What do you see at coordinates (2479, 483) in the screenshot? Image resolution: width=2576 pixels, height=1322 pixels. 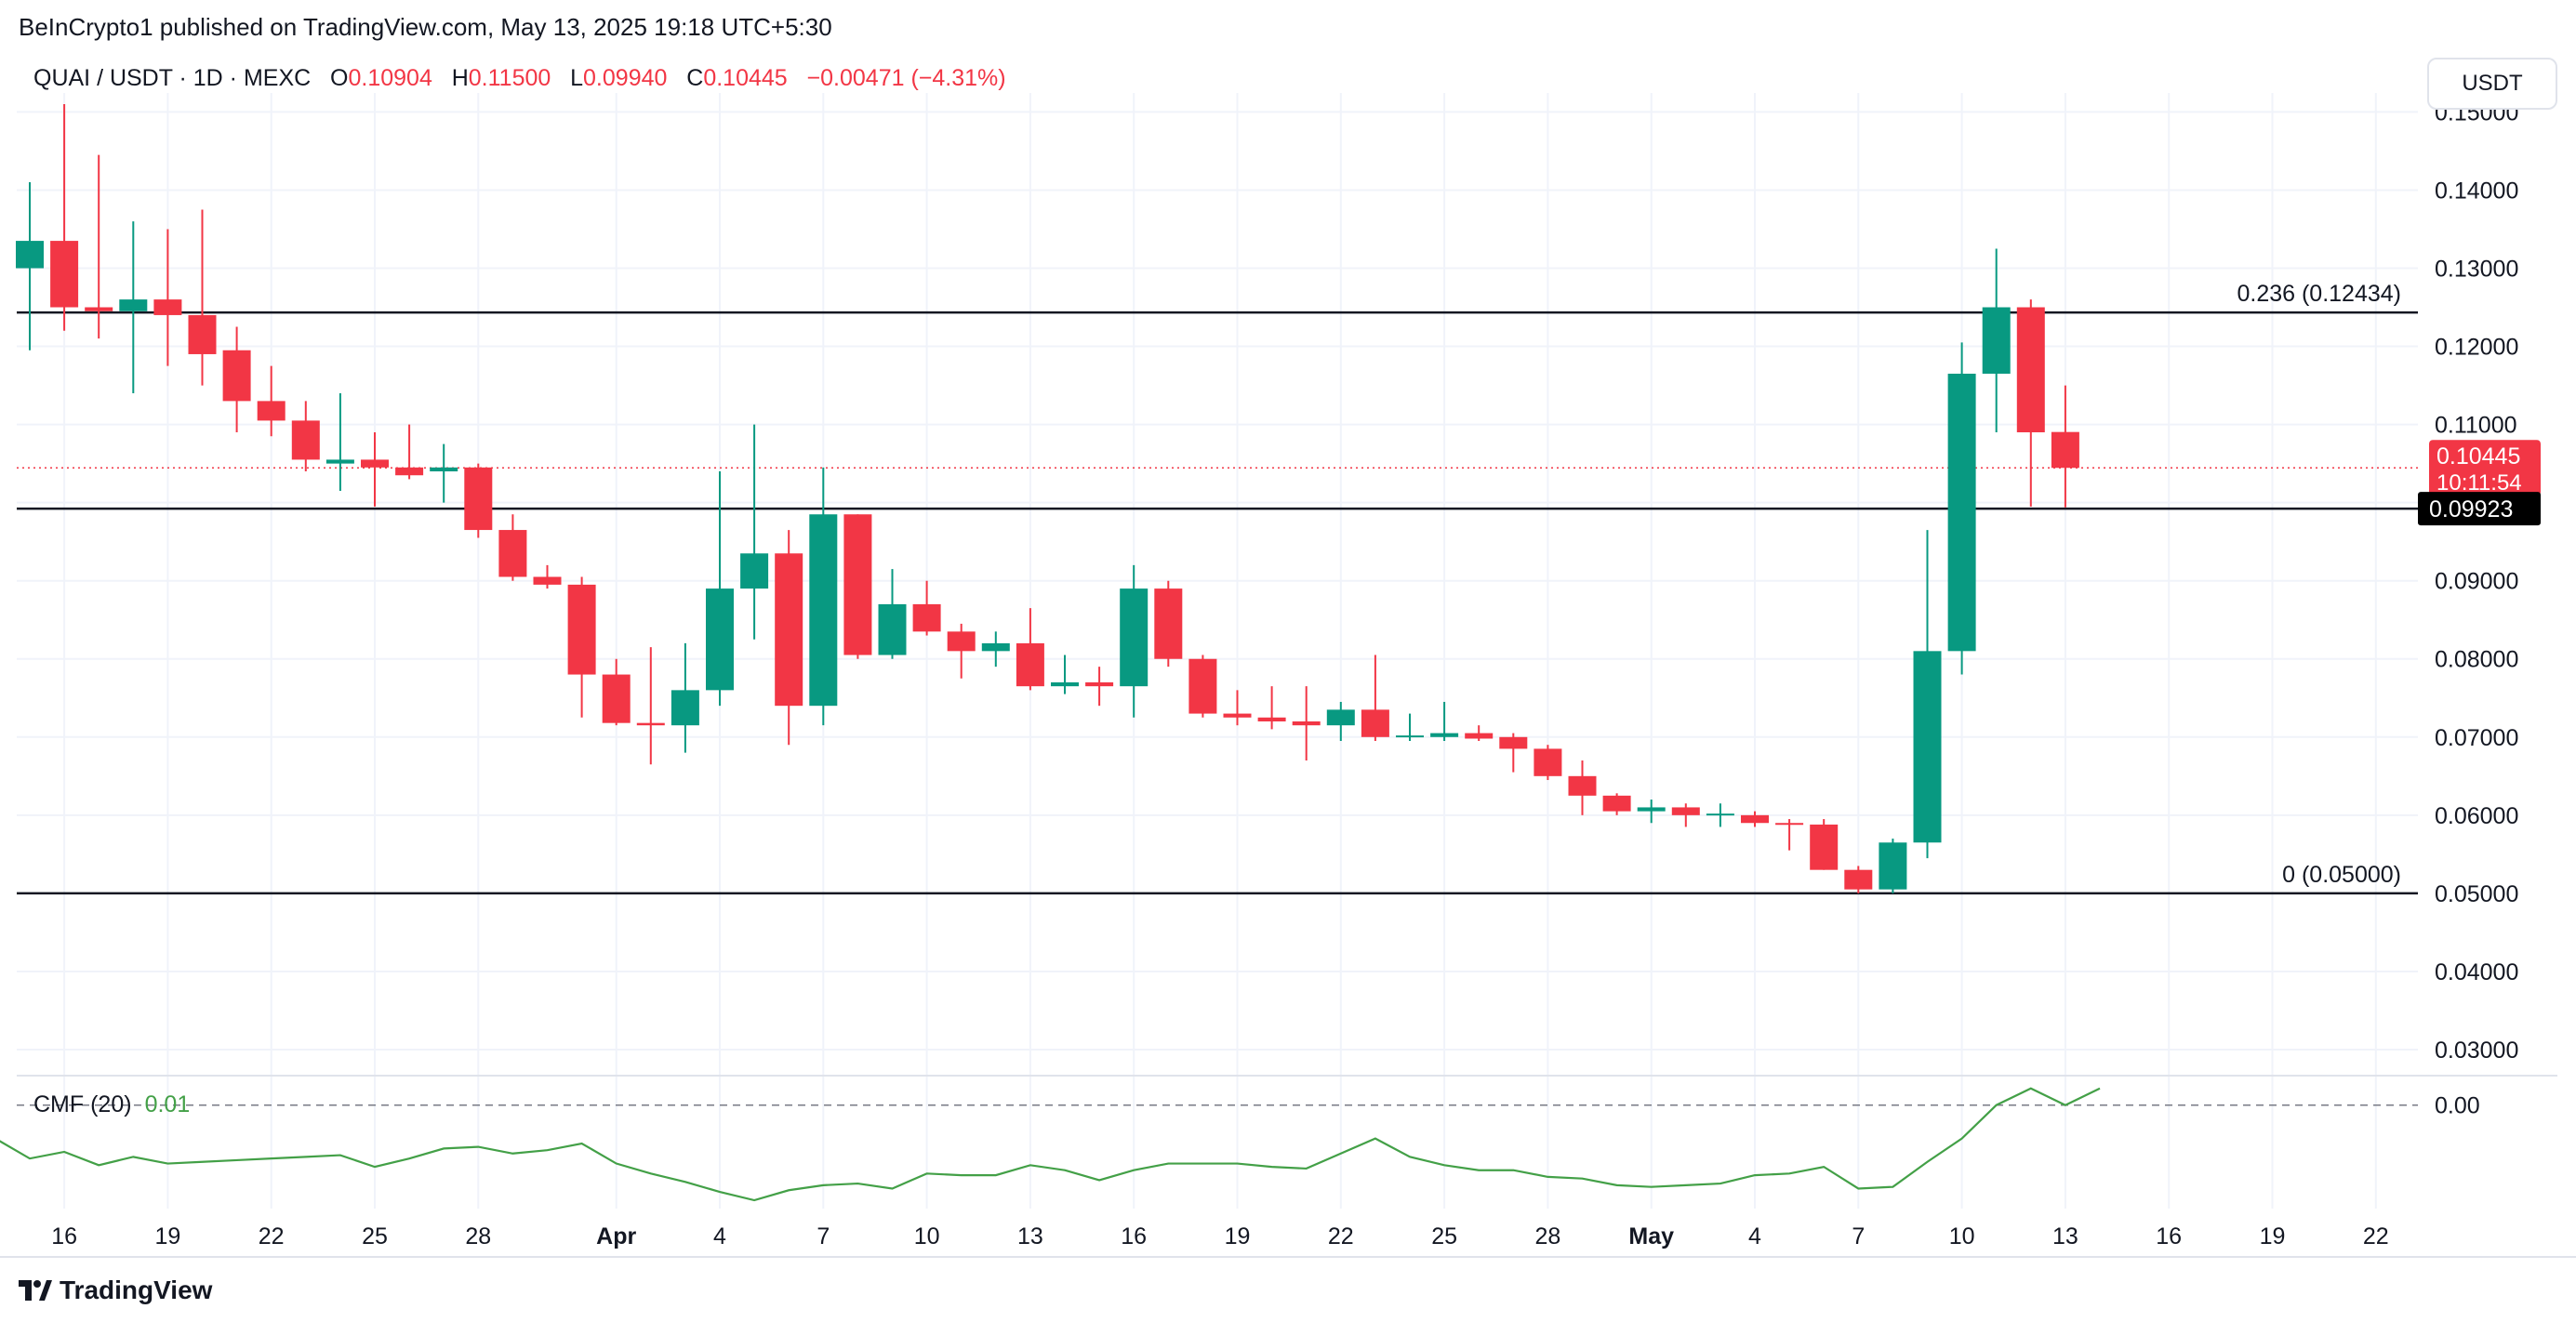 I see `countdown-label: 10:11:54` at bounding box center [2479, 483].